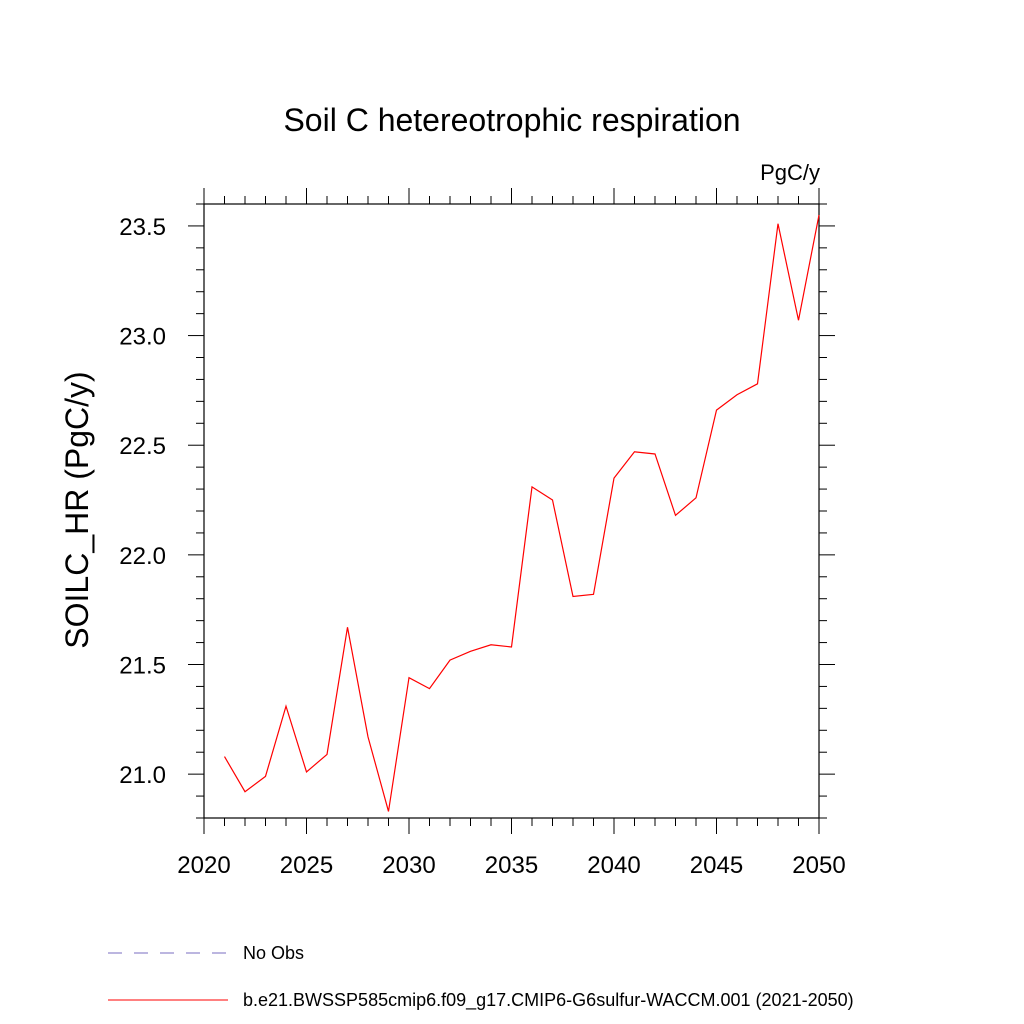 This screenshot has height=1024, width=1024. What do you see at coordinates (273, 953) in the screenshot?
I see `legend-label-no-obs: No Obs` at bounding box center [273, 953].